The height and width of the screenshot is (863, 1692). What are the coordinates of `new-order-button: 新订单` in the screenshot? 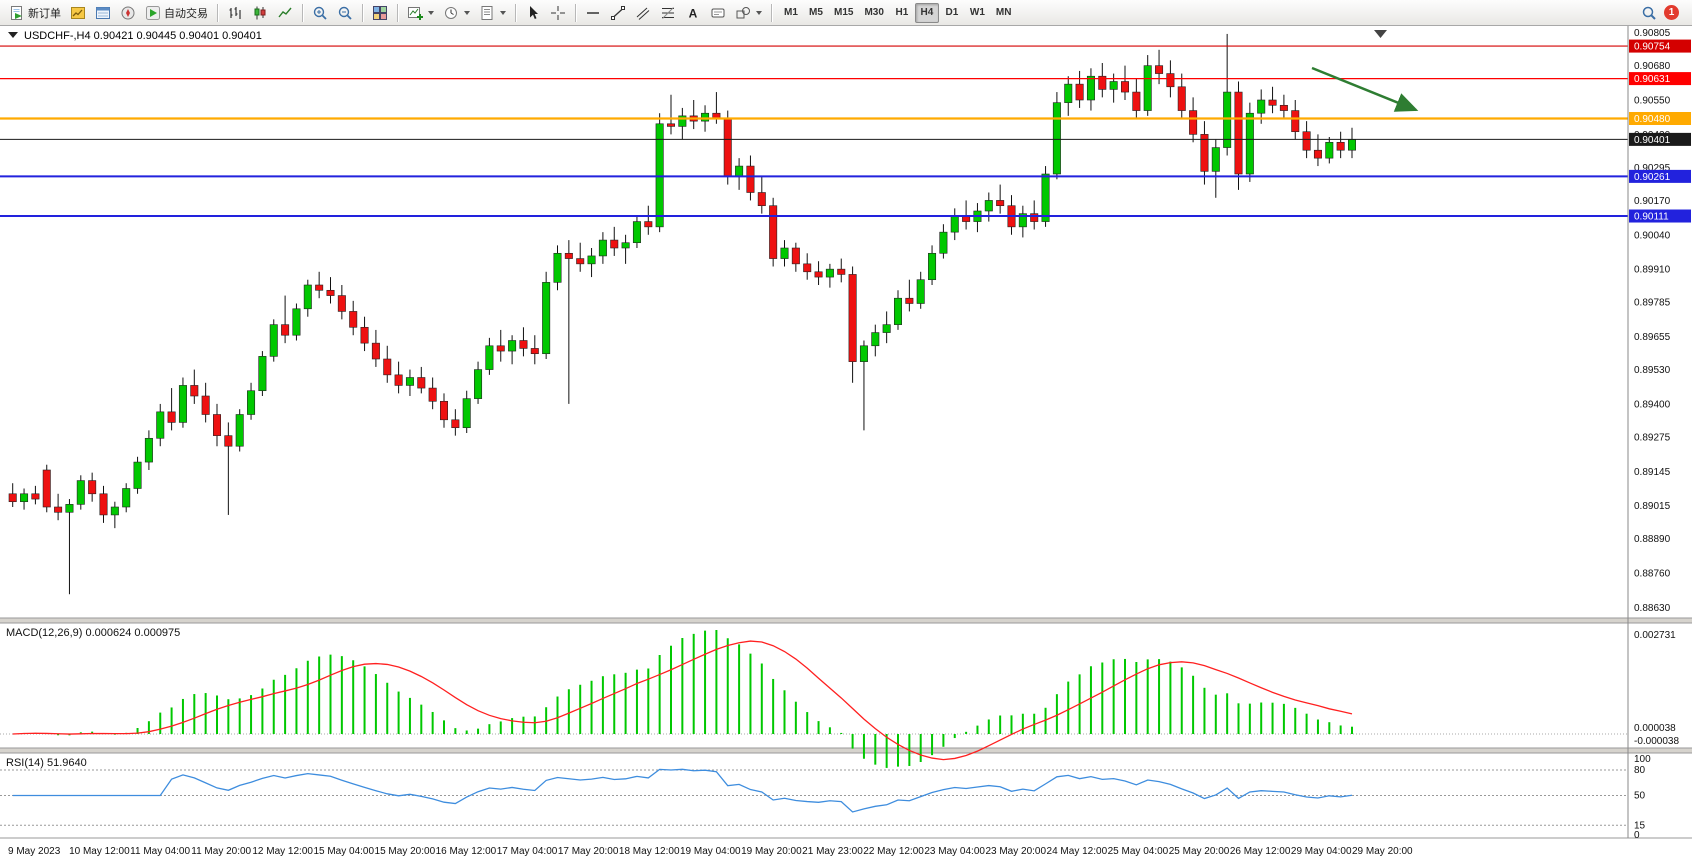 It's located at (35, 13).